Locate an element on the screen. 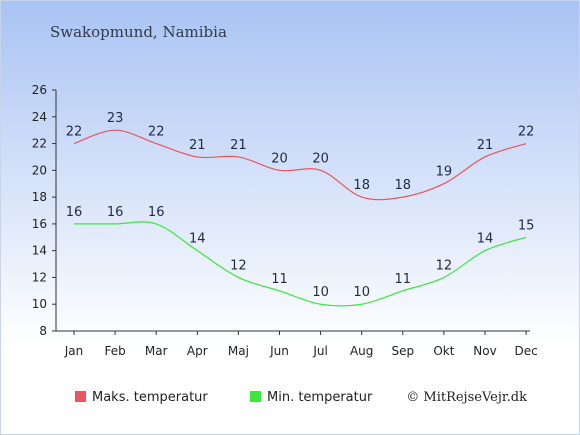  min-data-label: 15 is located at coordinates (526, 225).